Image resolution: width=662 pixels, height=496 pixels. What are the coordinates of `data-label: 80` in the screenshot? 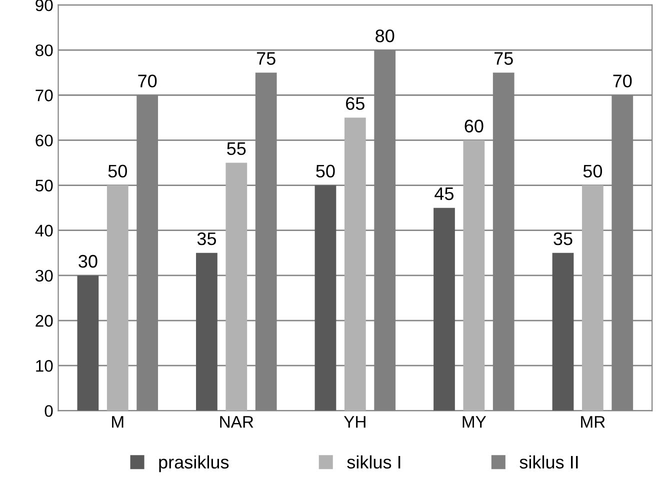 It's located at (385, 36).